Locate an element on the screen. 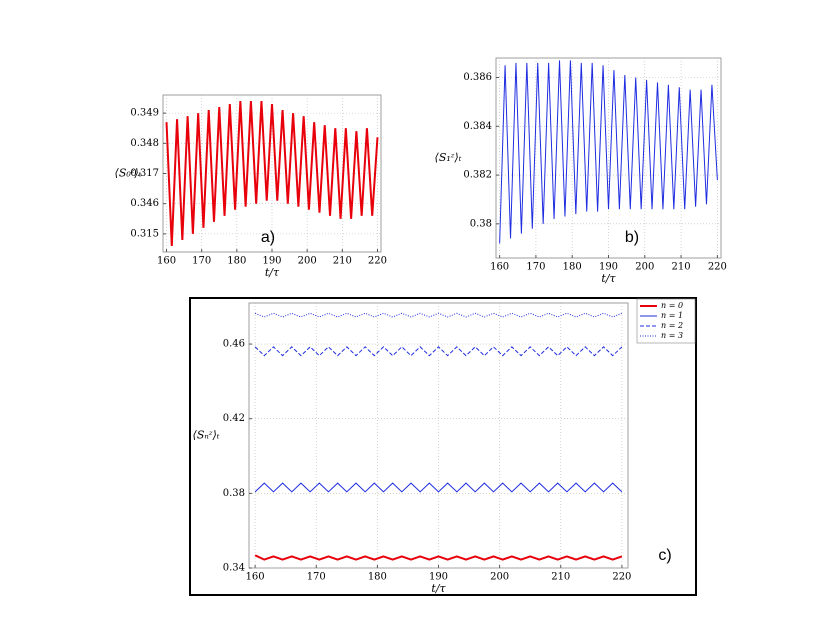 Image resolution: width=830 pixels, height=642 pixels. y-tick-label: 0.386 is located at coordinates (477, 77).